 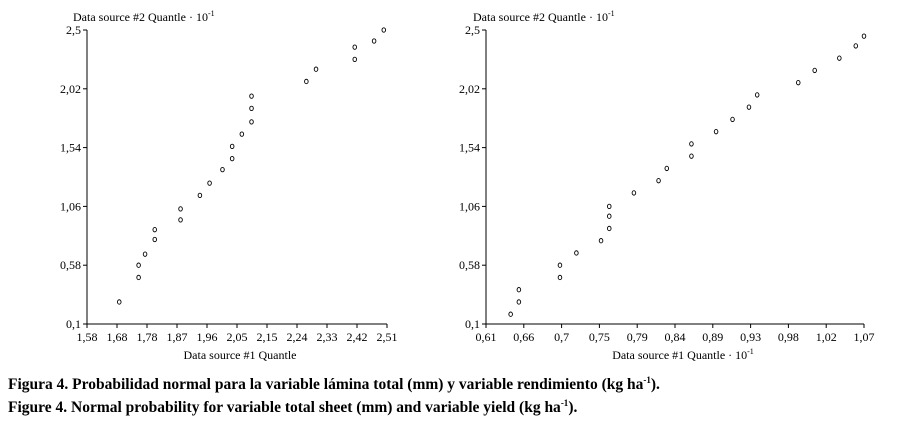 I want to click on x-tick-label: 2,51, so click(x=387, y=337).